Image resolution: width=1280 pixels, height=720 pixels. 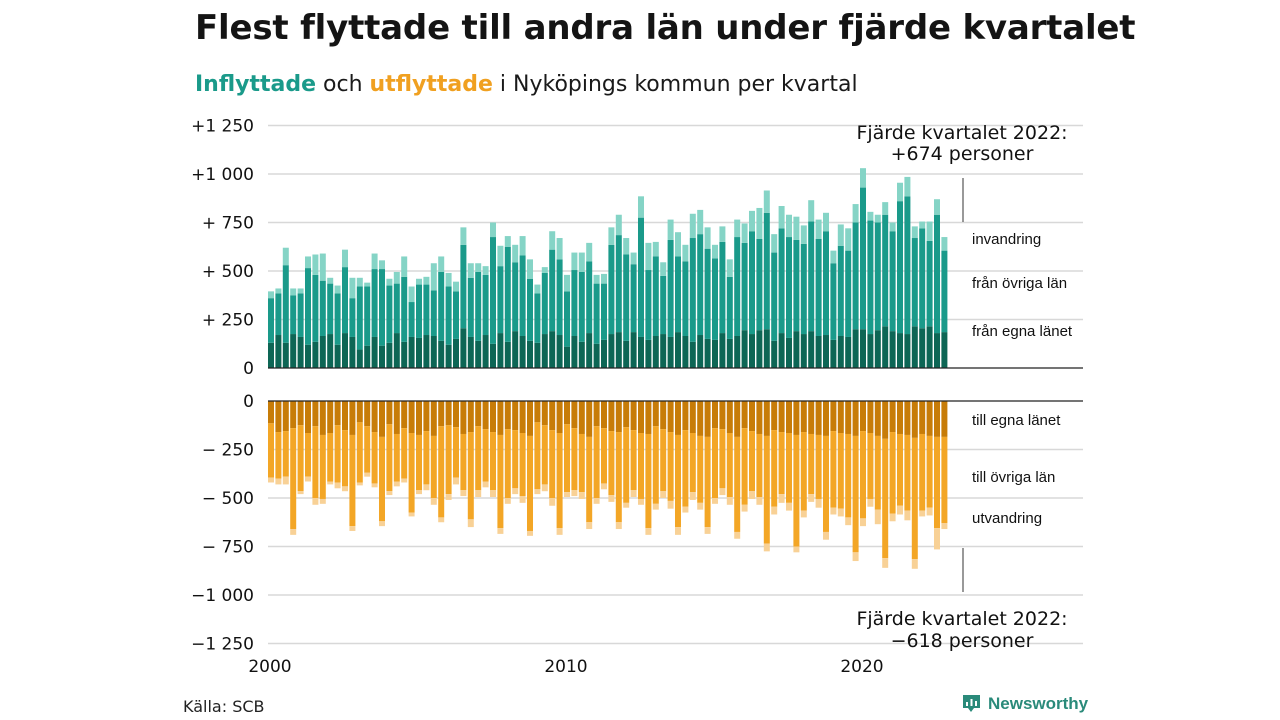 What do you see at coordinates (961, 133) in the screenshot?
I see `annotation-top: Fjärde kvartalet 2022:` at bounding box center [961, 133].